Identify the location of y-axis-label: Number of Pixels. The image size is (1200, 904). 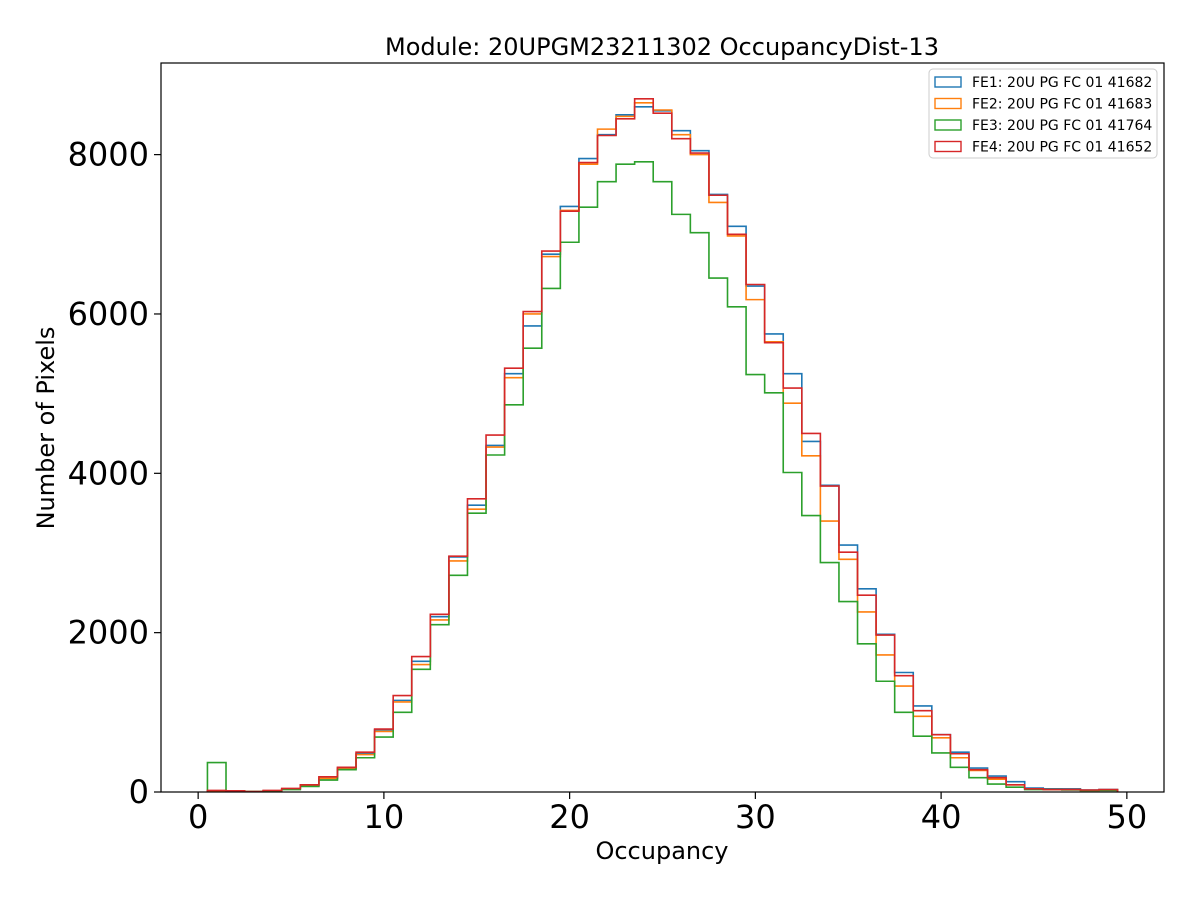
(46, 428).